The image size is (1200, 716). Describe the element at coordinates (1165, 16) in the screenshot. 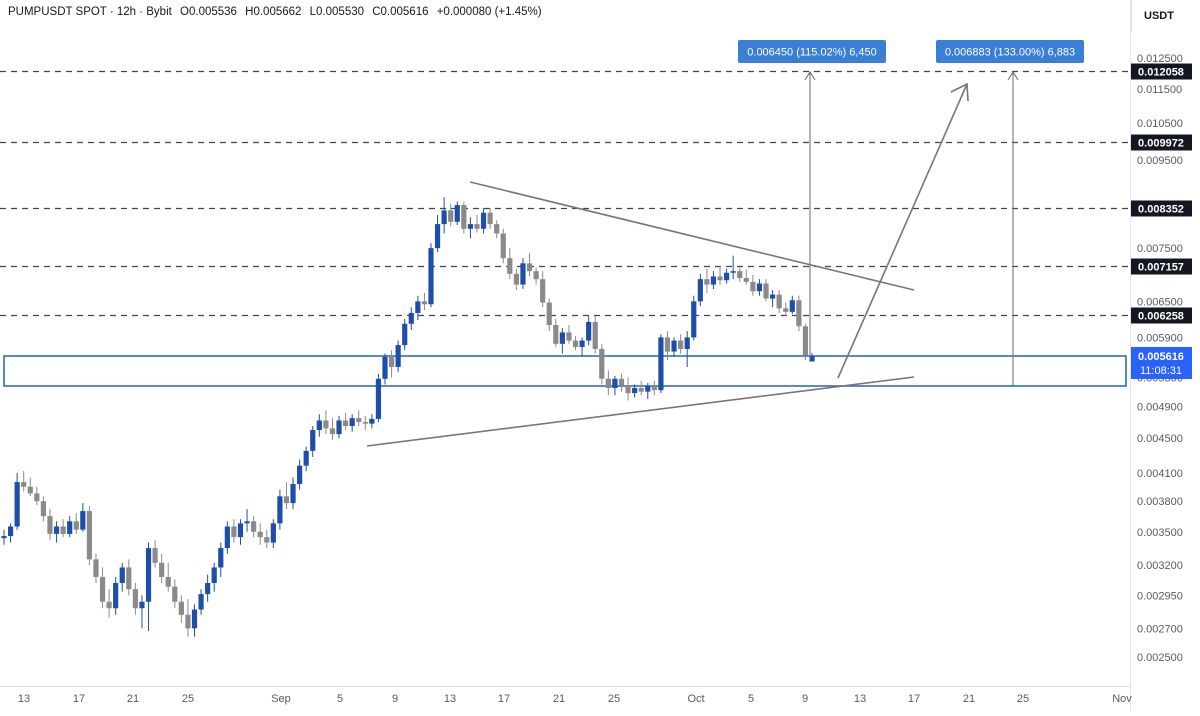

I see `currency-selector: USDT` at that location.